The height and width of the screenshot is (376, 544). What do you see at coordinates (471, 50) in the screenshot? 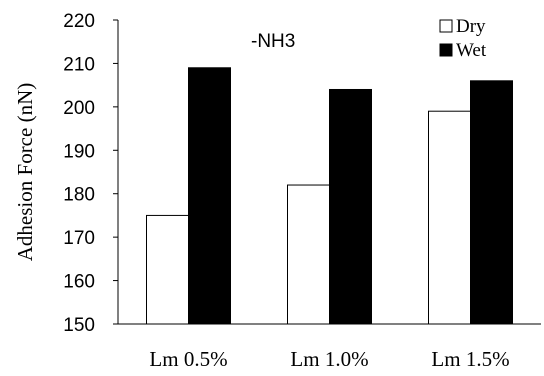
I see `legend-label-wet: Wet` at bounding box center [471, 50].